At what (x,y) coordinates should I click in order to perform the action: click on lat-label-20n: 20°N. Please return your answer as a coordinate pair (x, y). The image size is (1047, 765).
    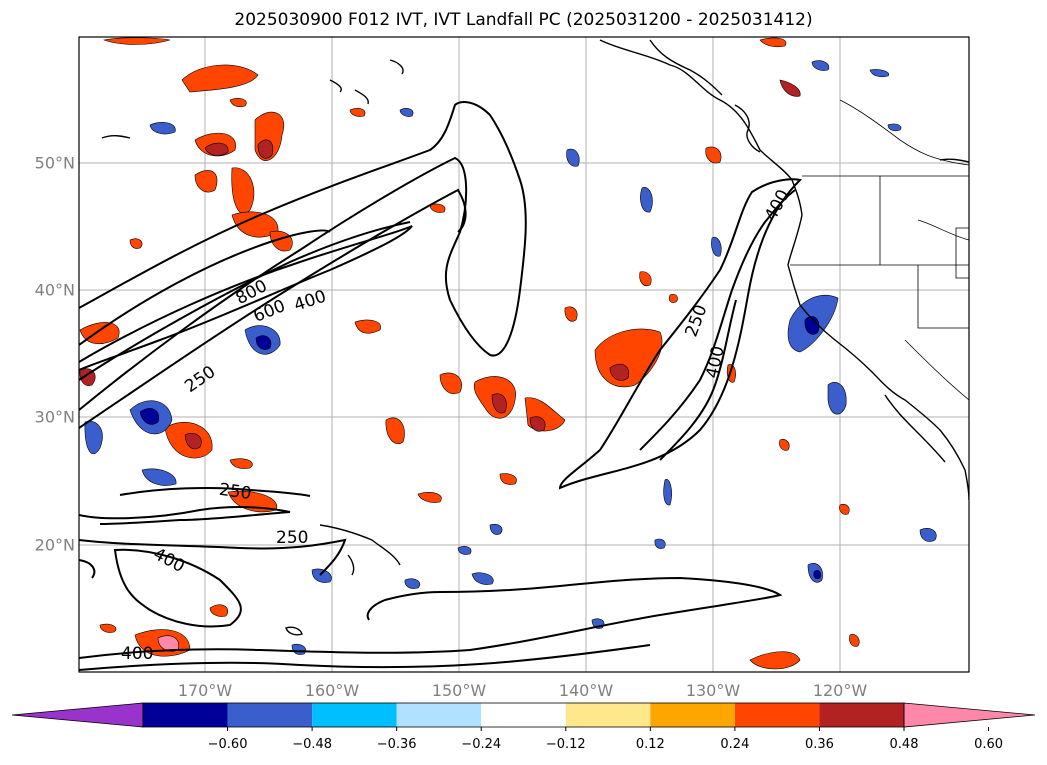
    Looking at the image, I should click on (54, 545).